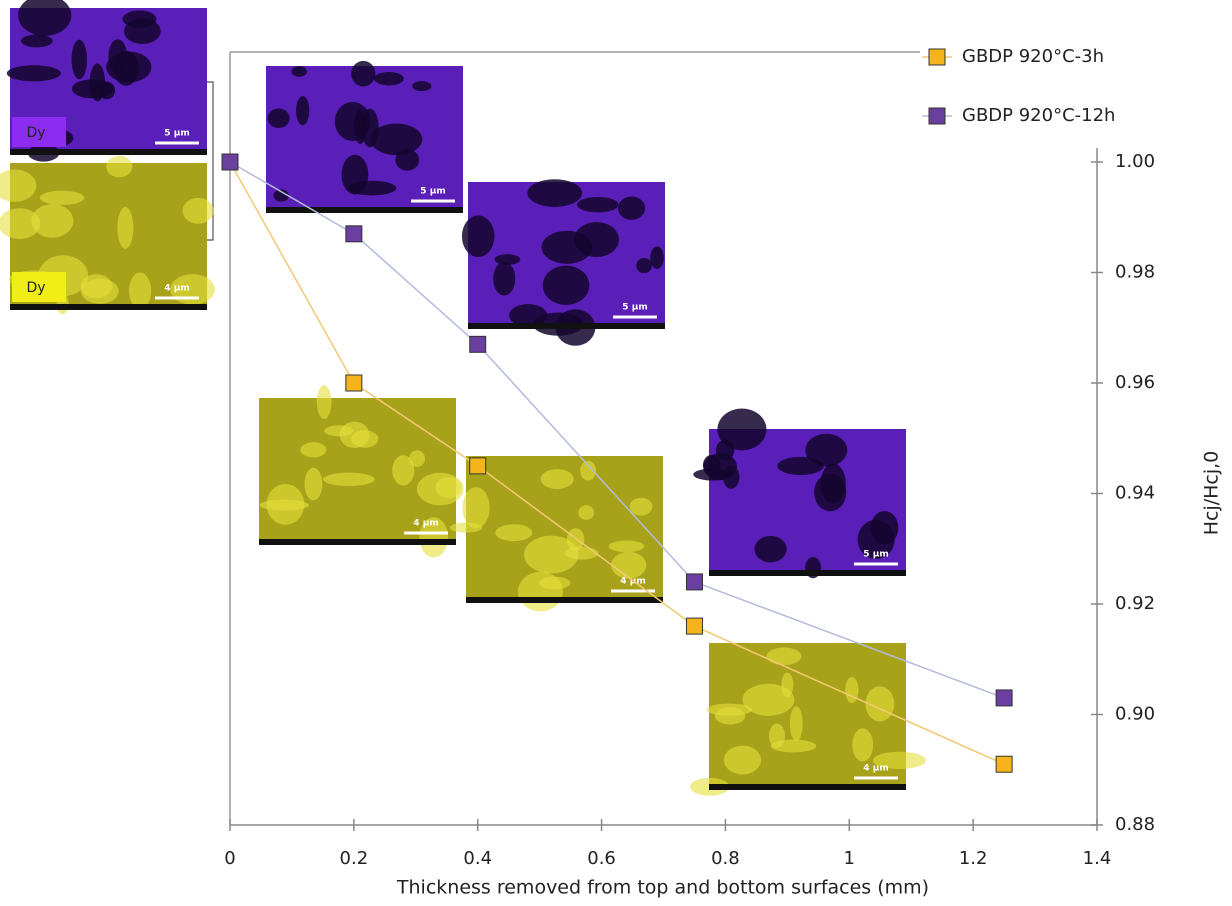 The image size is (1232, 906). Describe the element at coordinates (1212, 493) in the screenshot. I see `y-axis-label: Hcj/Hcj,0` at that location.